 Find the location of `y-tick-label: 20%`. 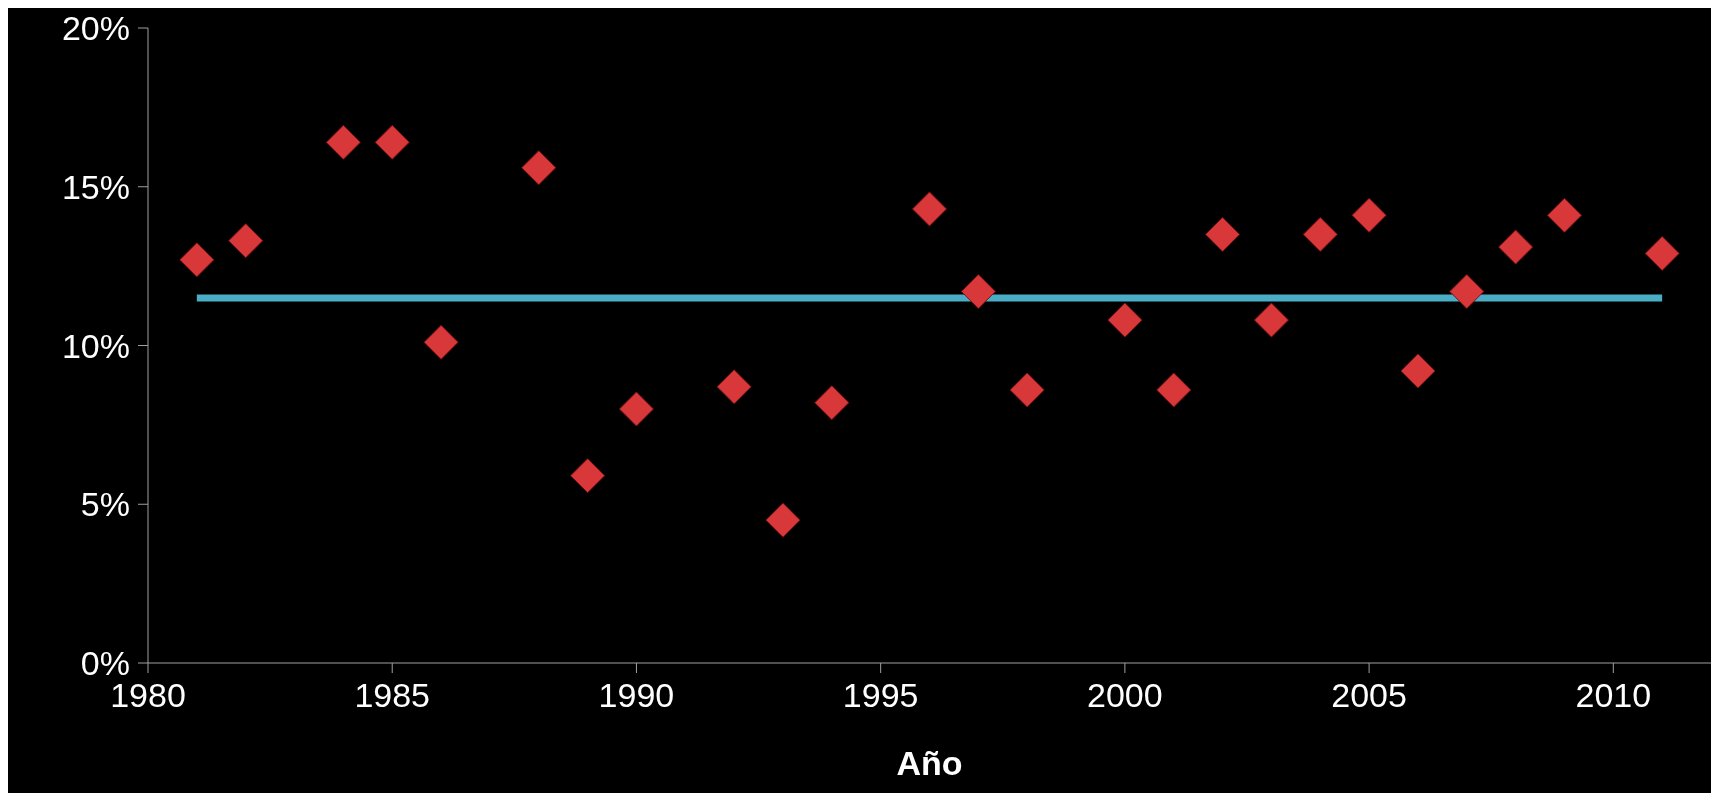

y-tick-label: 20% is located at coordinates (95, 28).